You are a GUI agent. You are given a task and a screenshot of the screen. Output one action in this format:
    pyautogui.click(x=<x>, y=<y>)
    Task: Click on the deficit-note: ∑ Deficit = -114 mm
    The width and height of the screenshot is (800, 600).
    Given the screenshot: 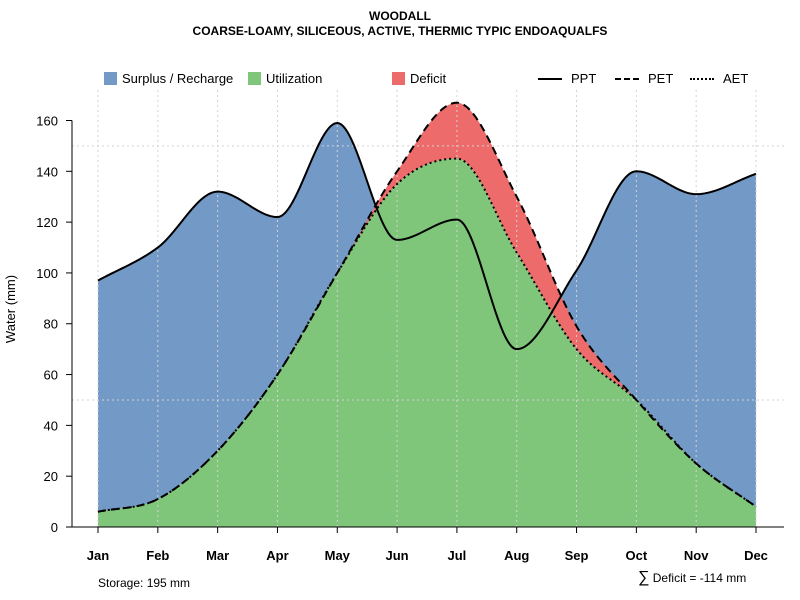 What is the action you would take?
    pyautogui.click(x=692, y=578)
    